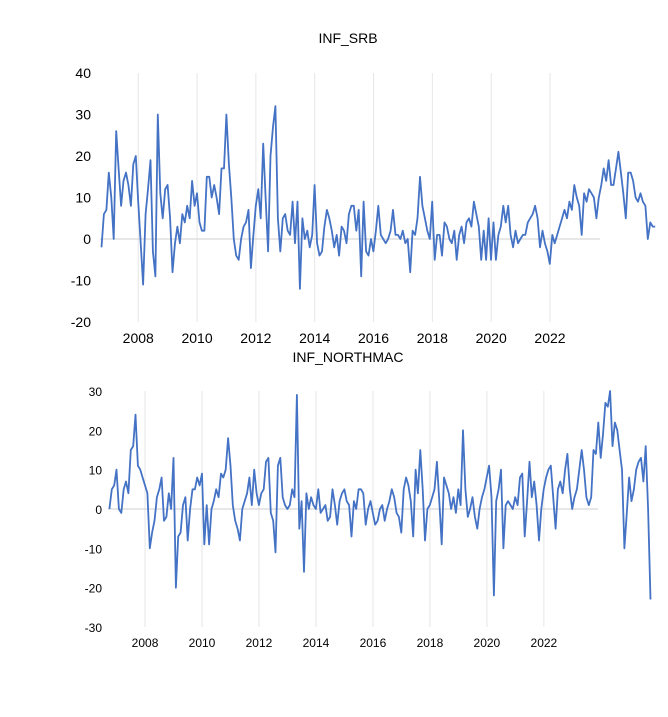 This screenshot has width=668, height=717. Describe the element at coordinates (83, 73) in the screenshot. I see `y-tick-label: 40` at that location.